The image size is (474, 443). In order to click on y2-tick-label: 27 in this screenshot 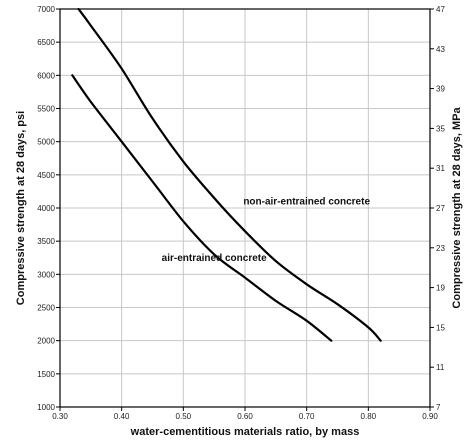, I will do `click(440, 208)`.